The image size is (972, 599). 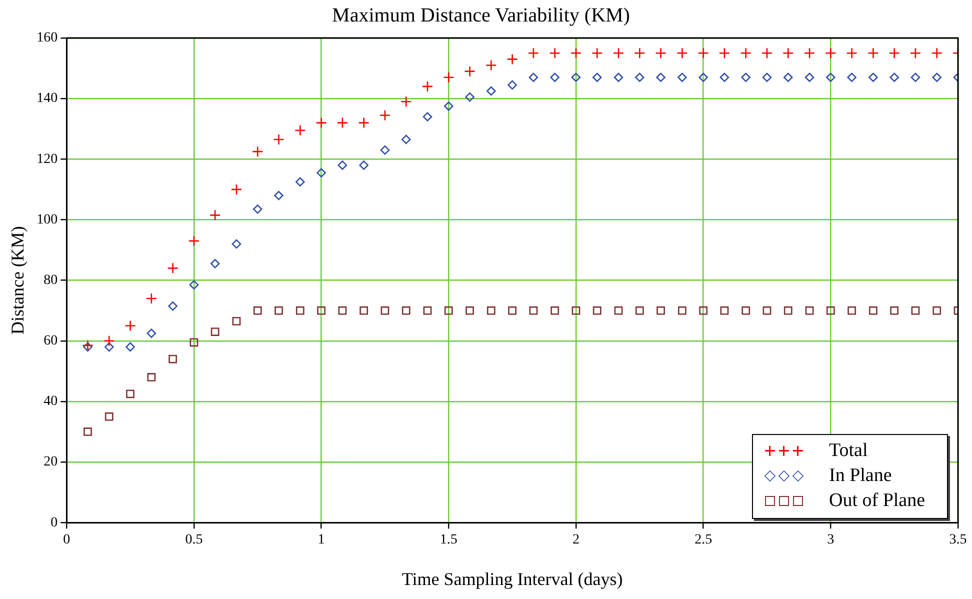 I want to click on y-tick-label: 0, so click(x=54, y=522).